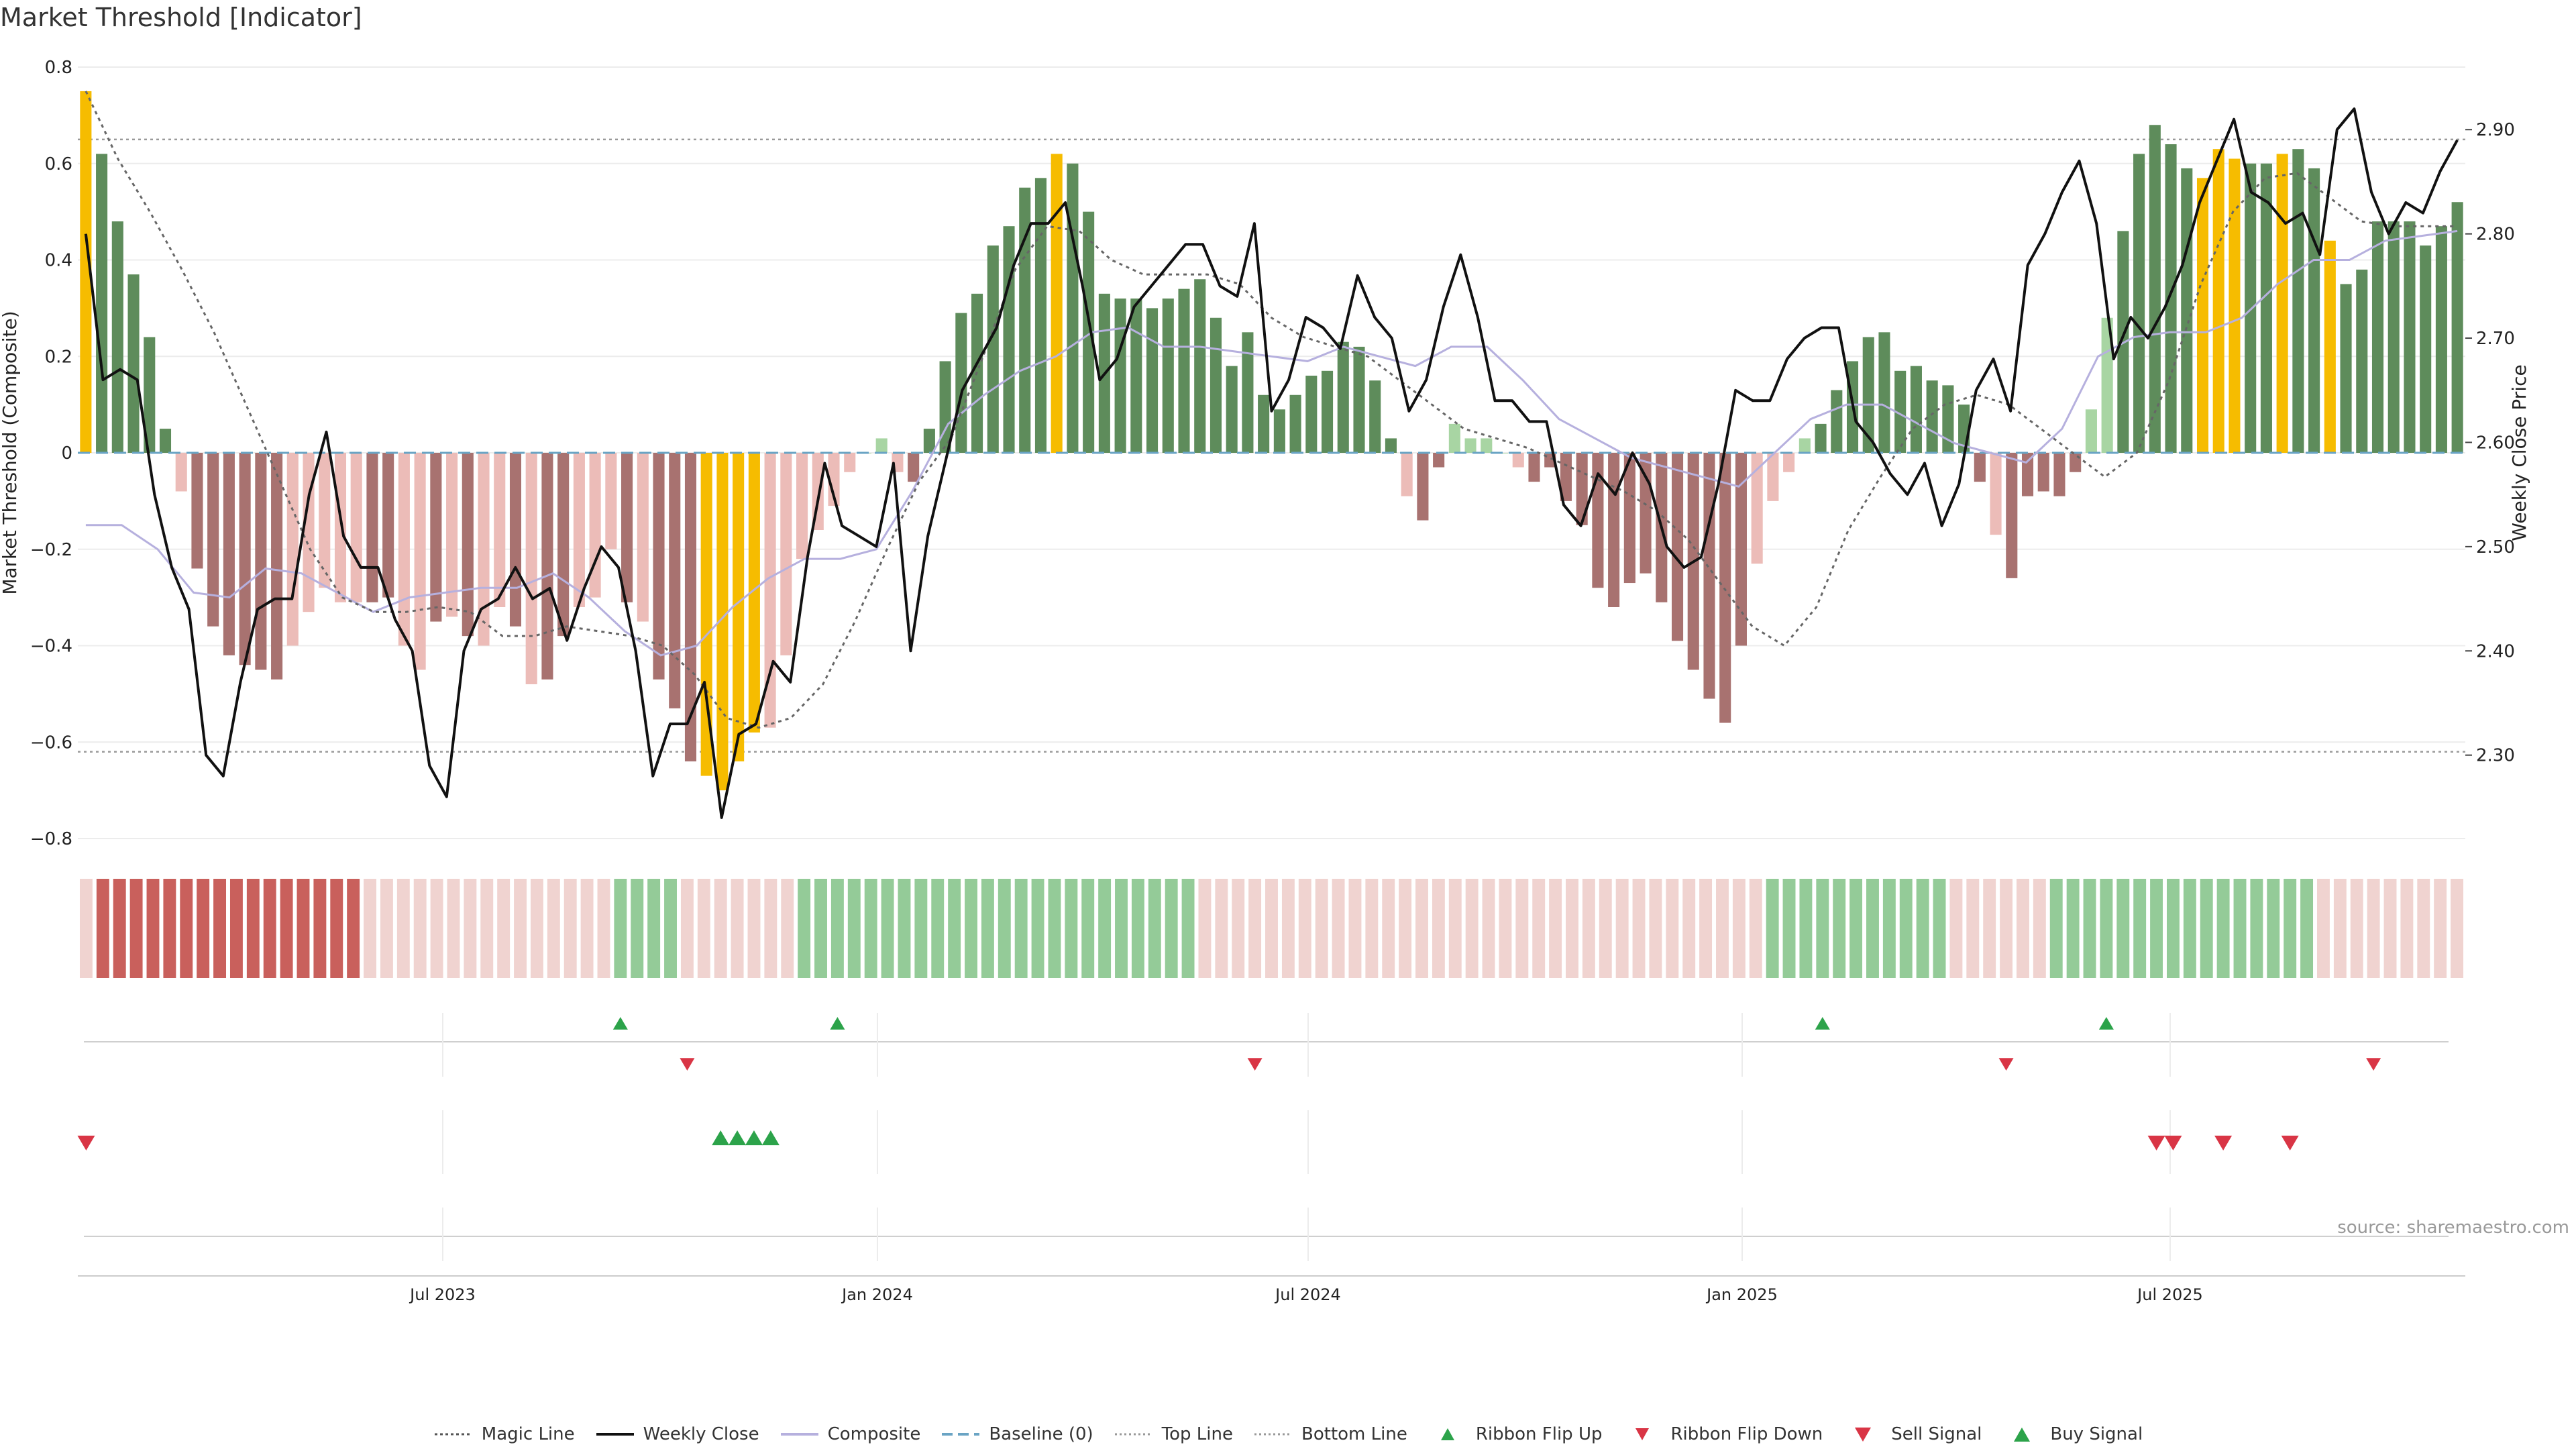 This screenshot has height=1449, width=2576. I want to click on legend-item-baseline: Baseline (0), so click(1017, 1434).